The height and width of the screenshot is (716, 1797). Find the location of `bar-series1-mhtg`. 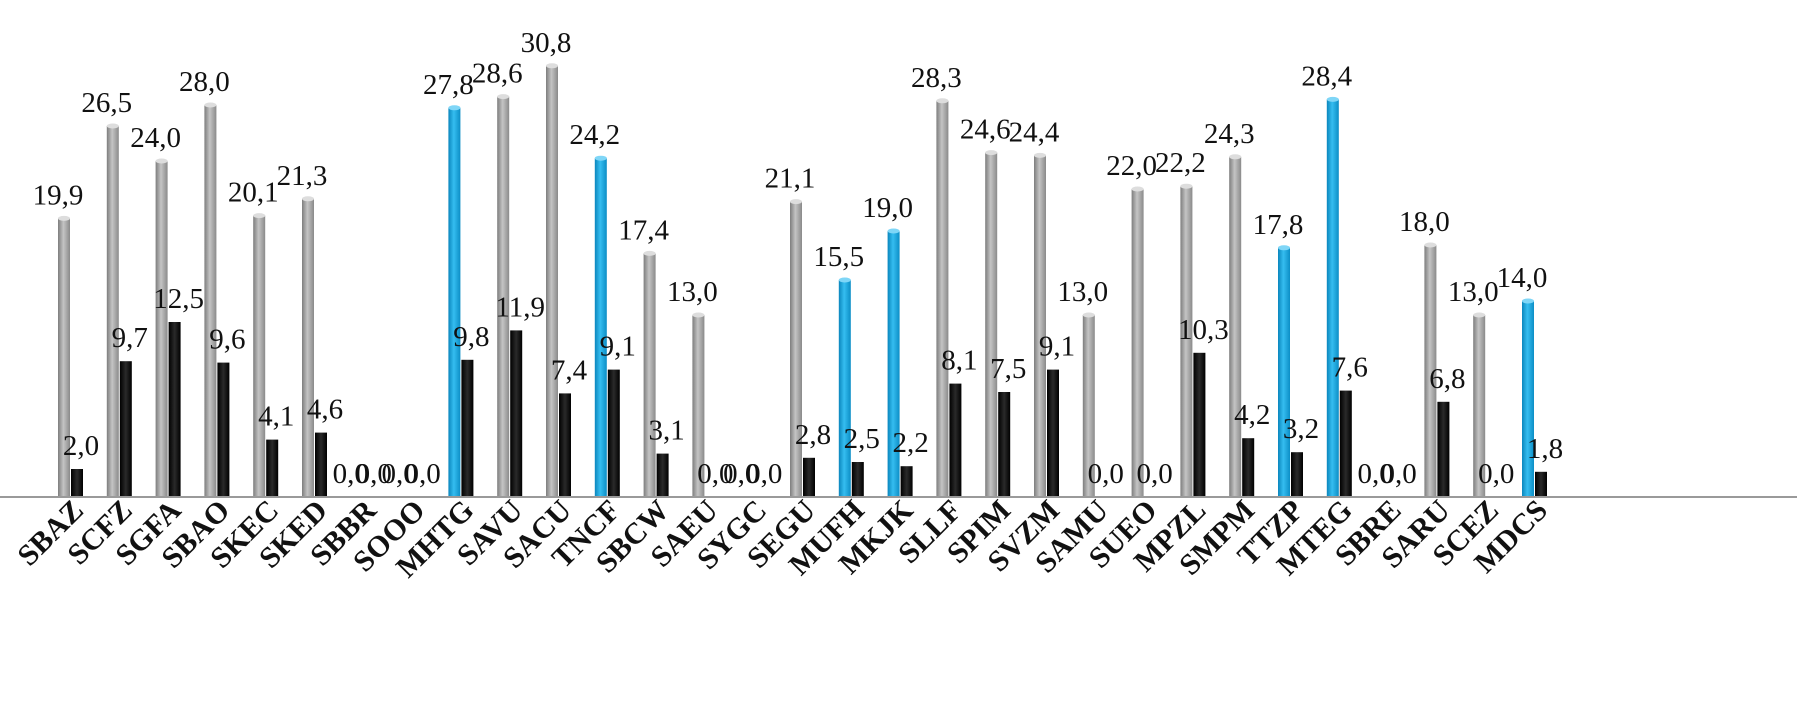

bar-series1-mhtg is located at coordinates (454, 302).